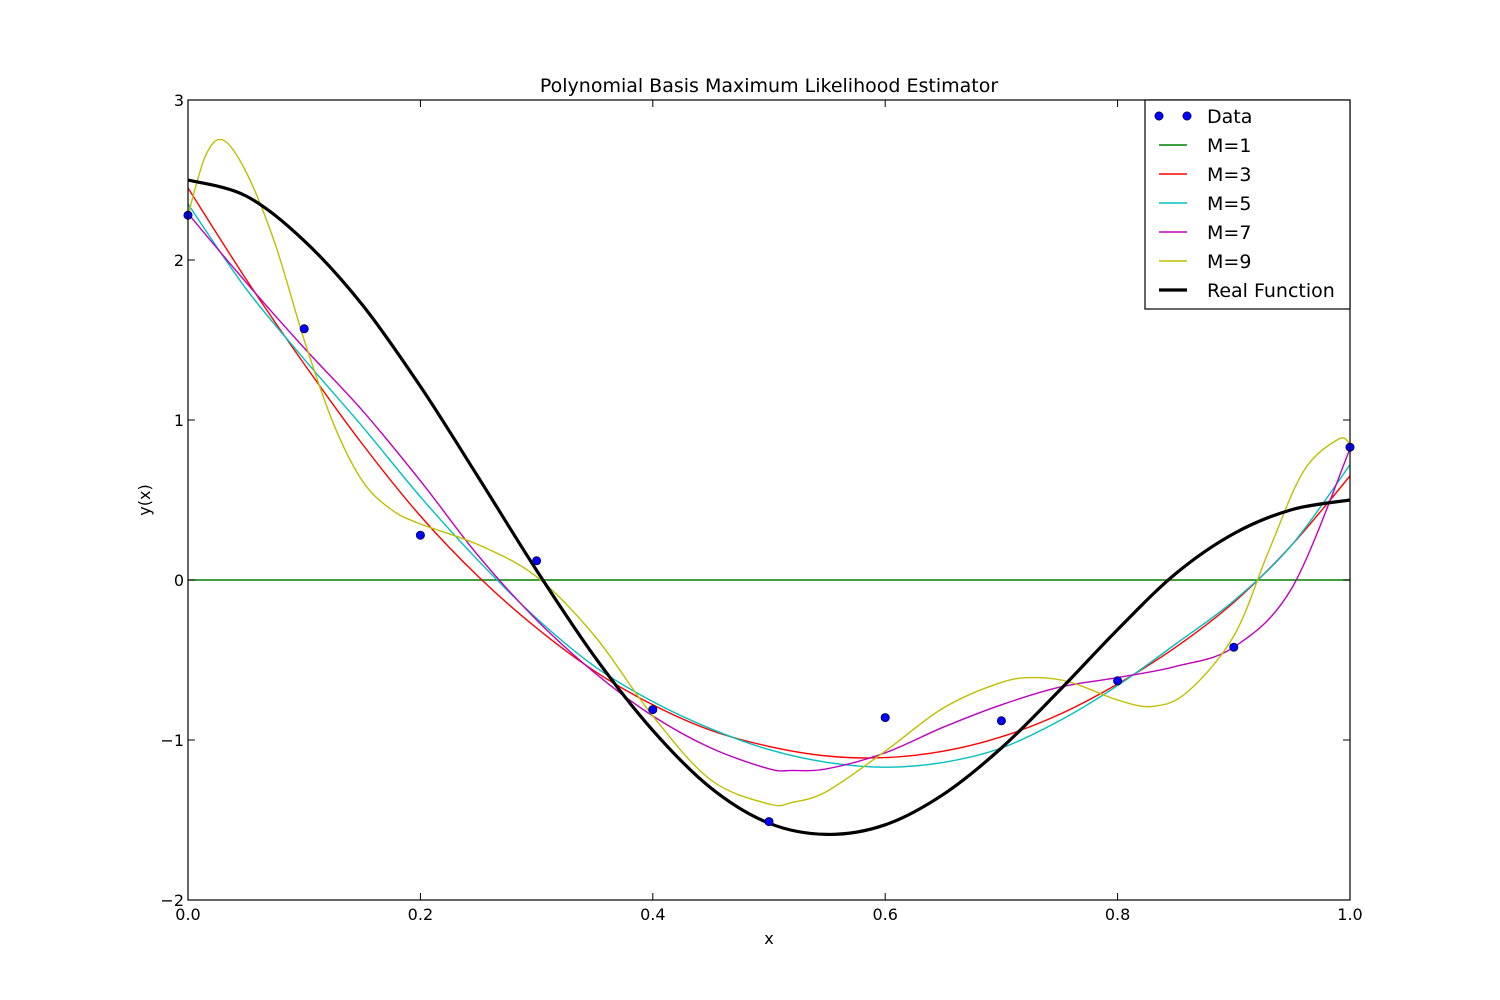  What do you see at coordinates (179, 100) in the screenshot?
I see `y-tick-label: 3` at bounding box center [179, 100].